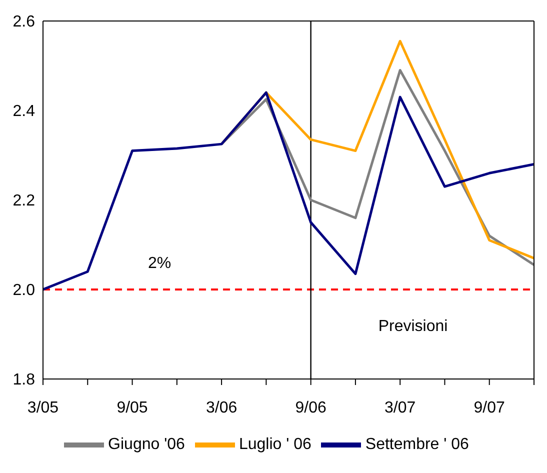 The width and height of the screenshot is (547, 473). I want to click on legend-label: Giugno '06, so click(146, 445).